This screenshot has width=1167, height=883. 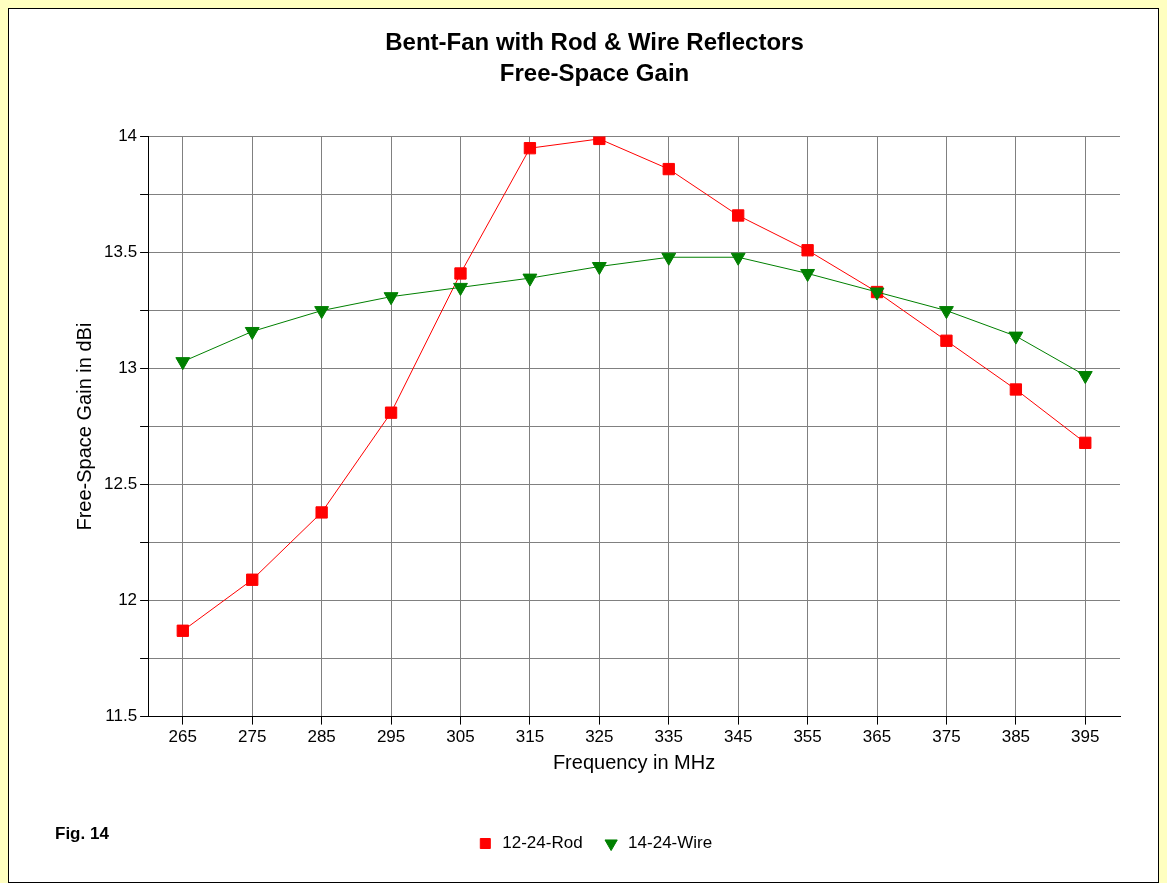 What do you see at coordinates (1085, 737) in the screenshot?
I see `x-tick-label: 395` at bounding box center [1085, 737].